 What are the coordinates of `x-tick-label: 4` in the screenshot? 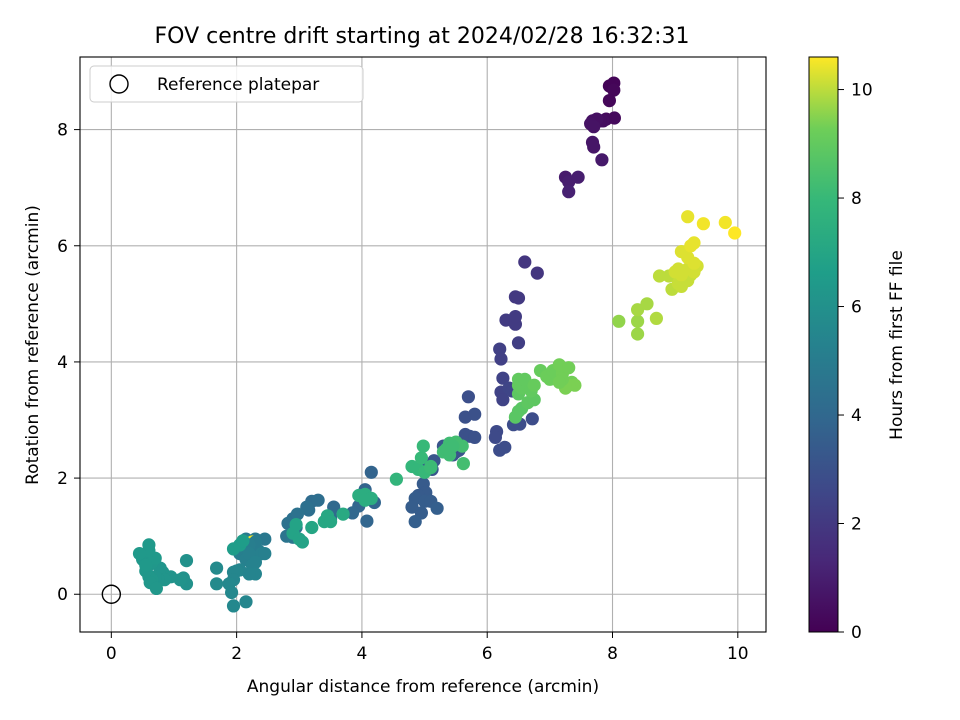 It's located at (362, 654).